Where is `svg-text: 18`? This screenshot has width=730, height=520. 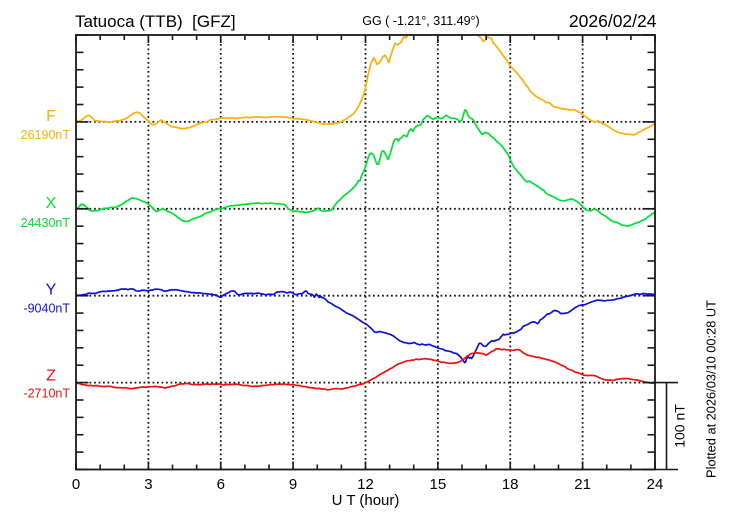 svg-text: 18 is located at coordinates (510, 484).